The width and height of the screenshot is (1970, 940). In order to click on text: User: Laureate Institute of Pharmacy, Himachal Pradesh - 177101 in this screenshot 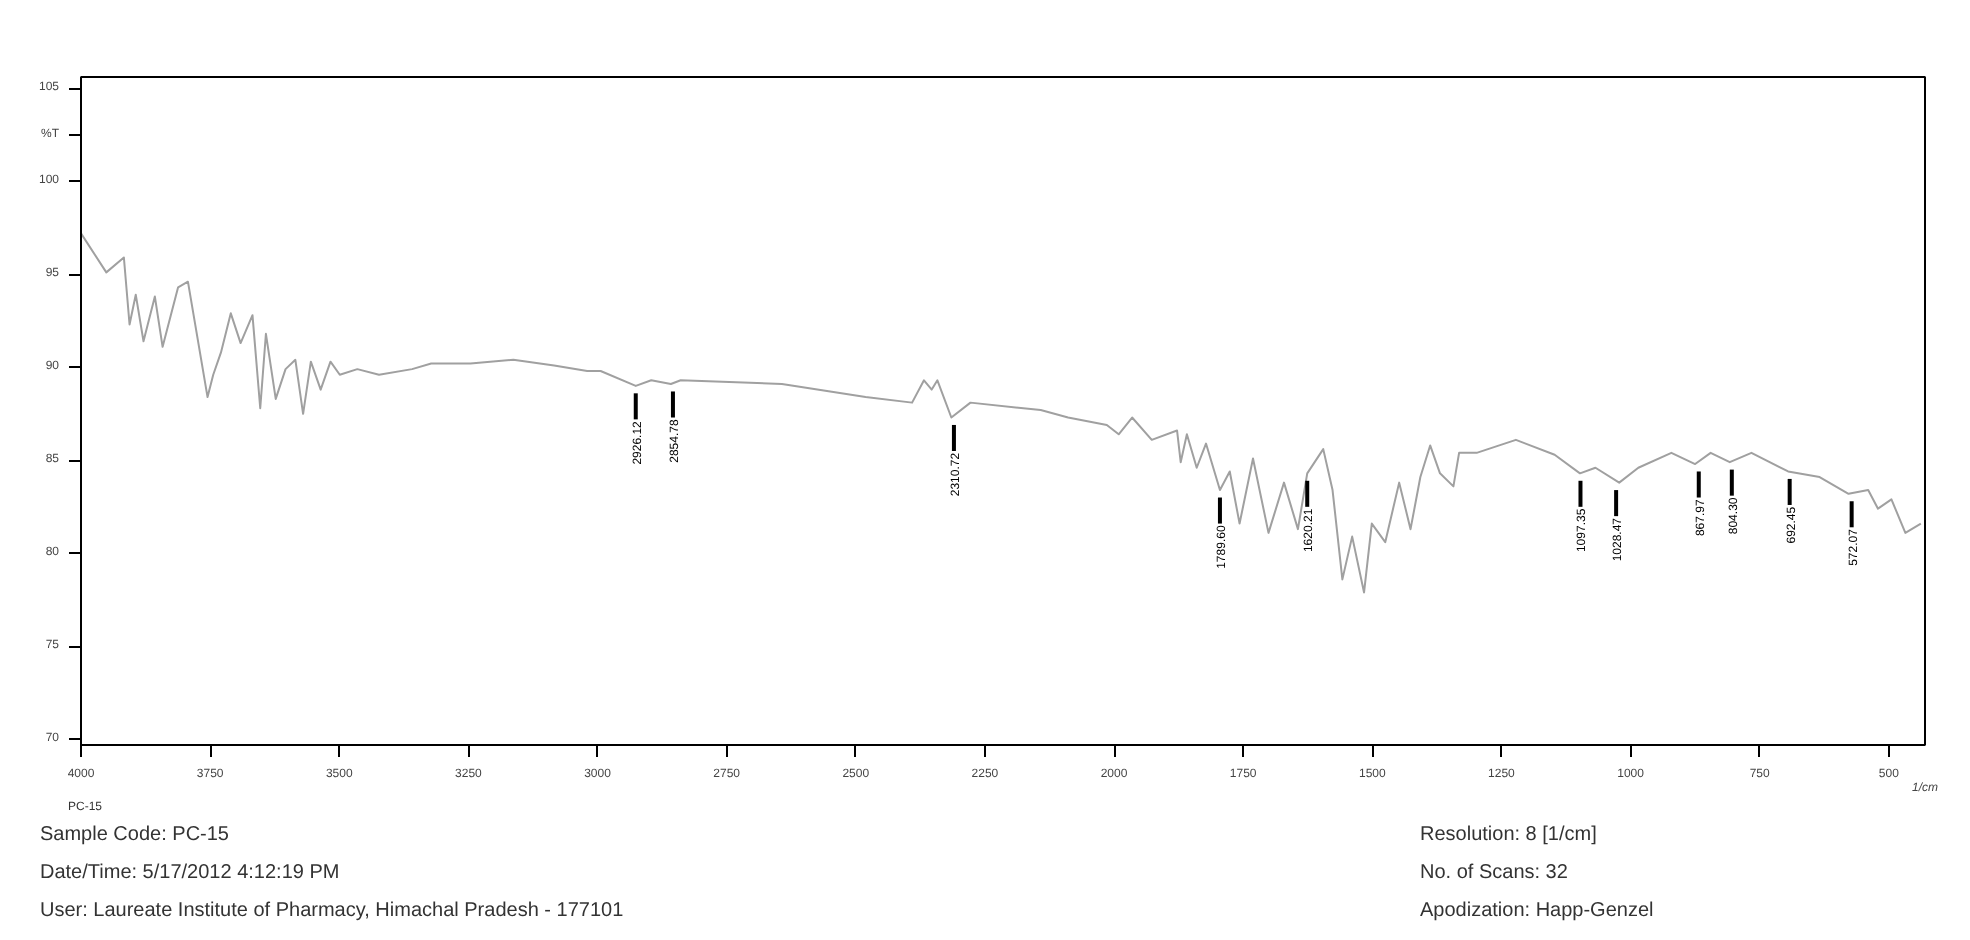, I will do `click(332, 911)`.